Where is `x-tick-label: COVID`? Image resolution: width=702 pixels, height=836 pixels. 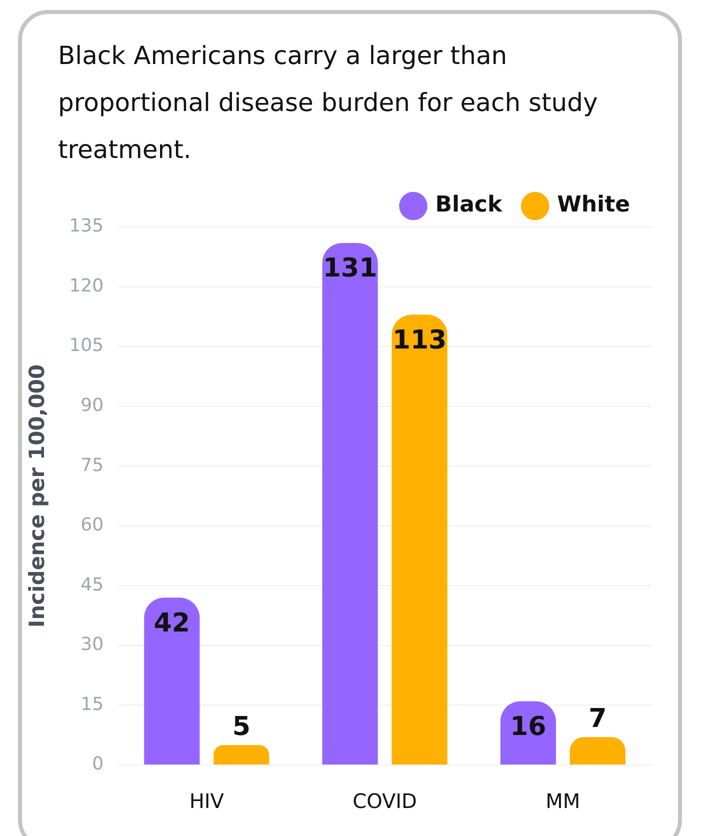
x-tick-label: COVID is located at coordinates (384, 801).